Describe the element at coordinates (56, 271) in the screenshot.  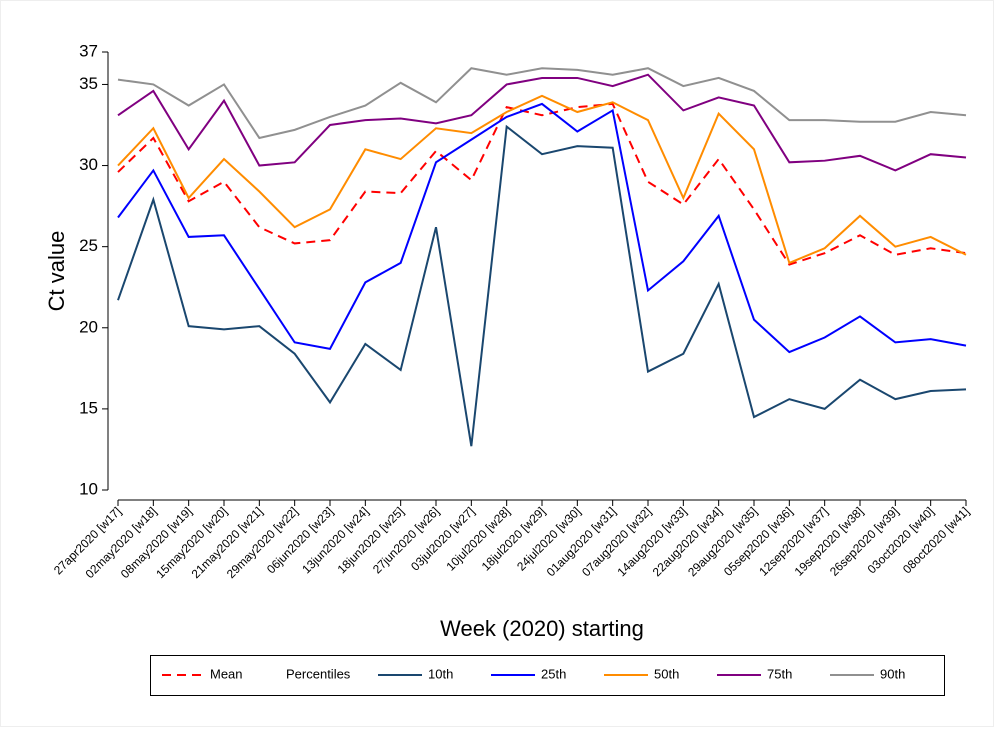
I see `y-axis-label: Ct value` at that location.